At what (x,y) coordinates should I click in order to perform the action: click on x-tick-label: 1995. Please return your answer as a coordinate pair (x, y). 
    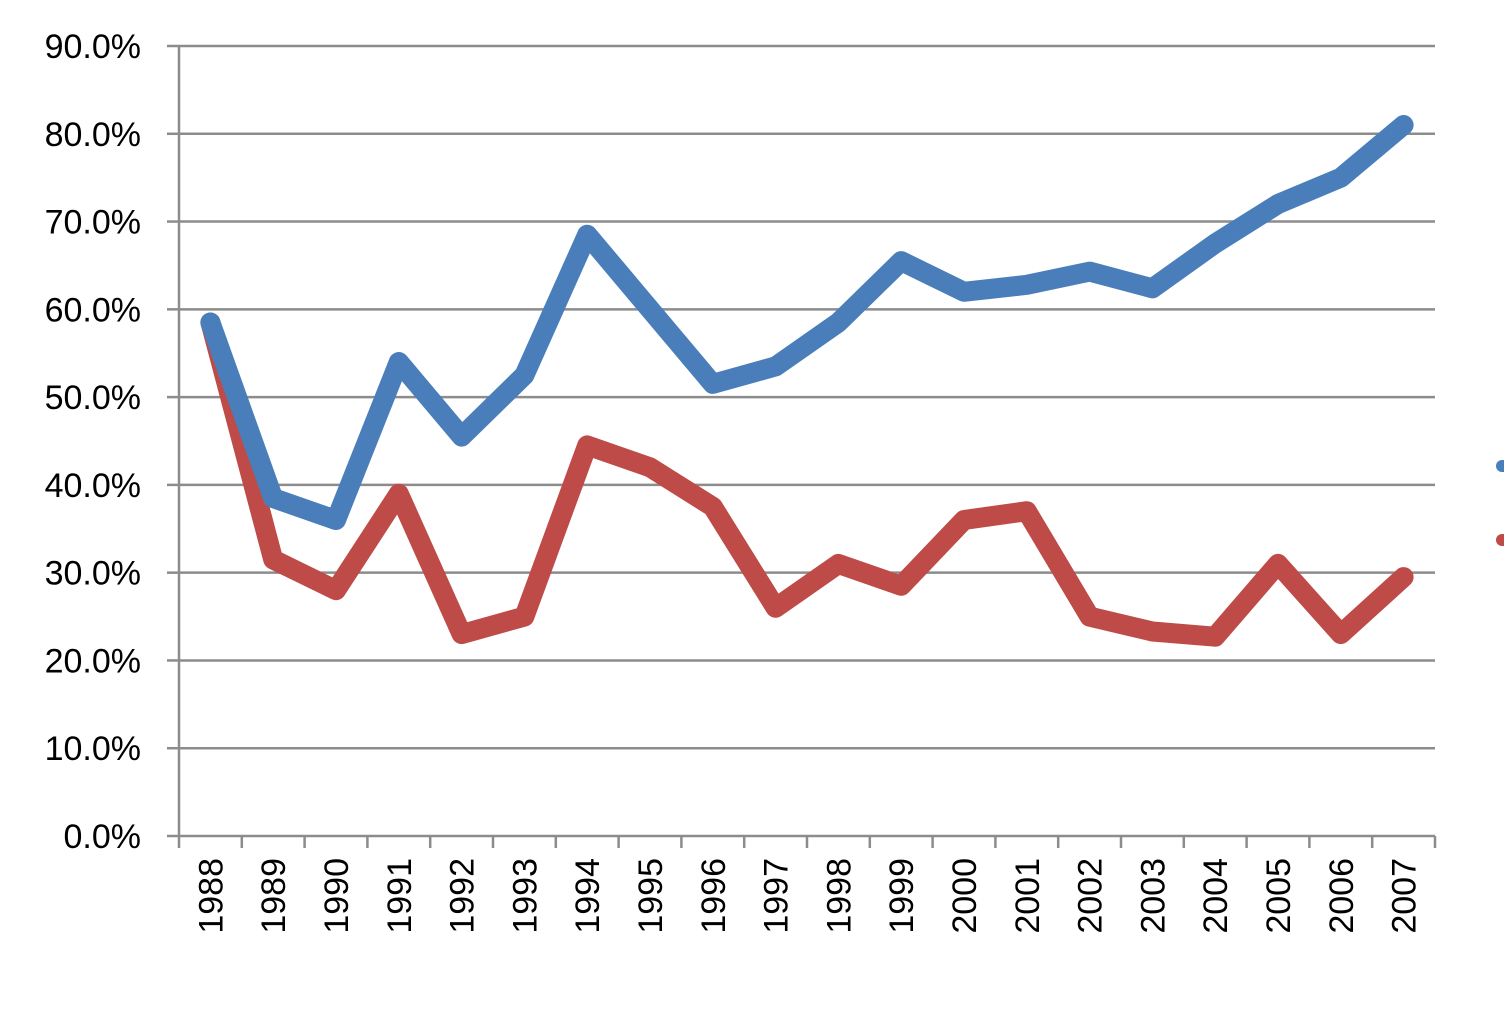
    Looking at the image, I should click on (651, 896).